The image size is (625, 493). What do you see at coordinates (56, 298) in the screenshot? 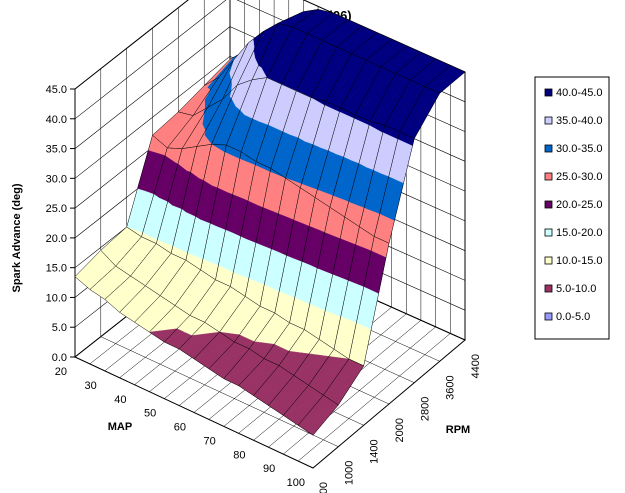
I see `z-tick-label: 10.0` at bounding box center [56, 298].